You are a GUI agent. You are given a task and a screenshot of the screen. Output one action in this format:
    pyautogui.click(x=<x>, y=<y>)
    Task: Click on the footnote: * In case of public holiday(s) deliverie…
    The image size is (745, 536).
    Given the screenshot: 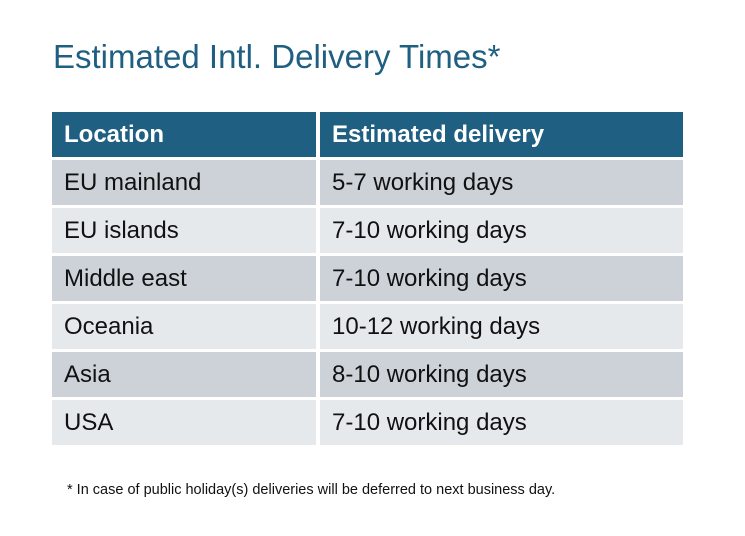 What is the action you would take?
    pyautogui.click(x=311, y=490)
    